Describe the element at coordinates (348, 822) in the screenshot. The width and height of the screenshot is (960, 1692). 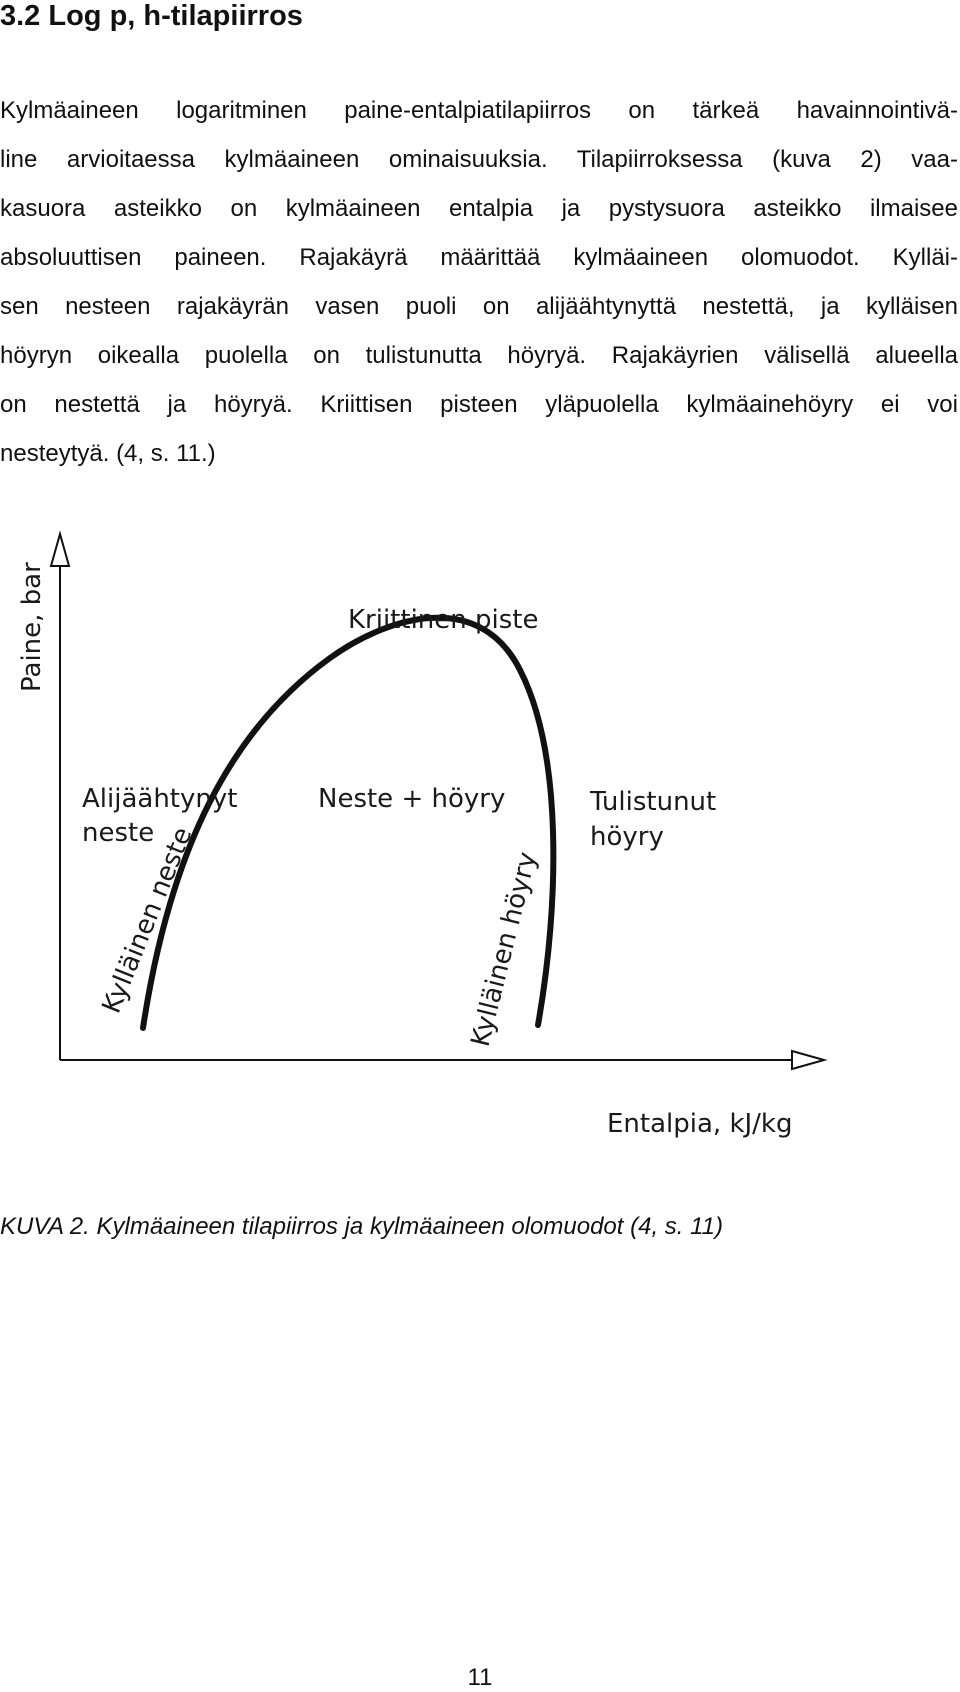
I see `saturation-dome-curve` at that location.